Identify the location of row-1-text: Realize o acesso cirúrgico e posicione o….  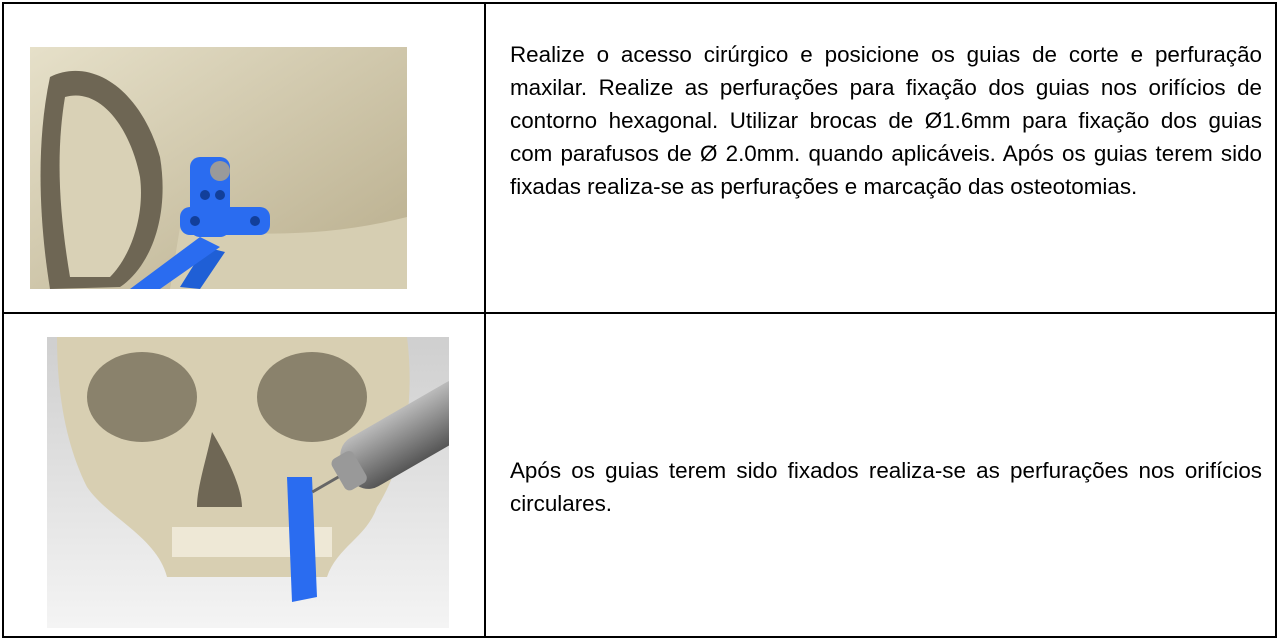
(886, 120).